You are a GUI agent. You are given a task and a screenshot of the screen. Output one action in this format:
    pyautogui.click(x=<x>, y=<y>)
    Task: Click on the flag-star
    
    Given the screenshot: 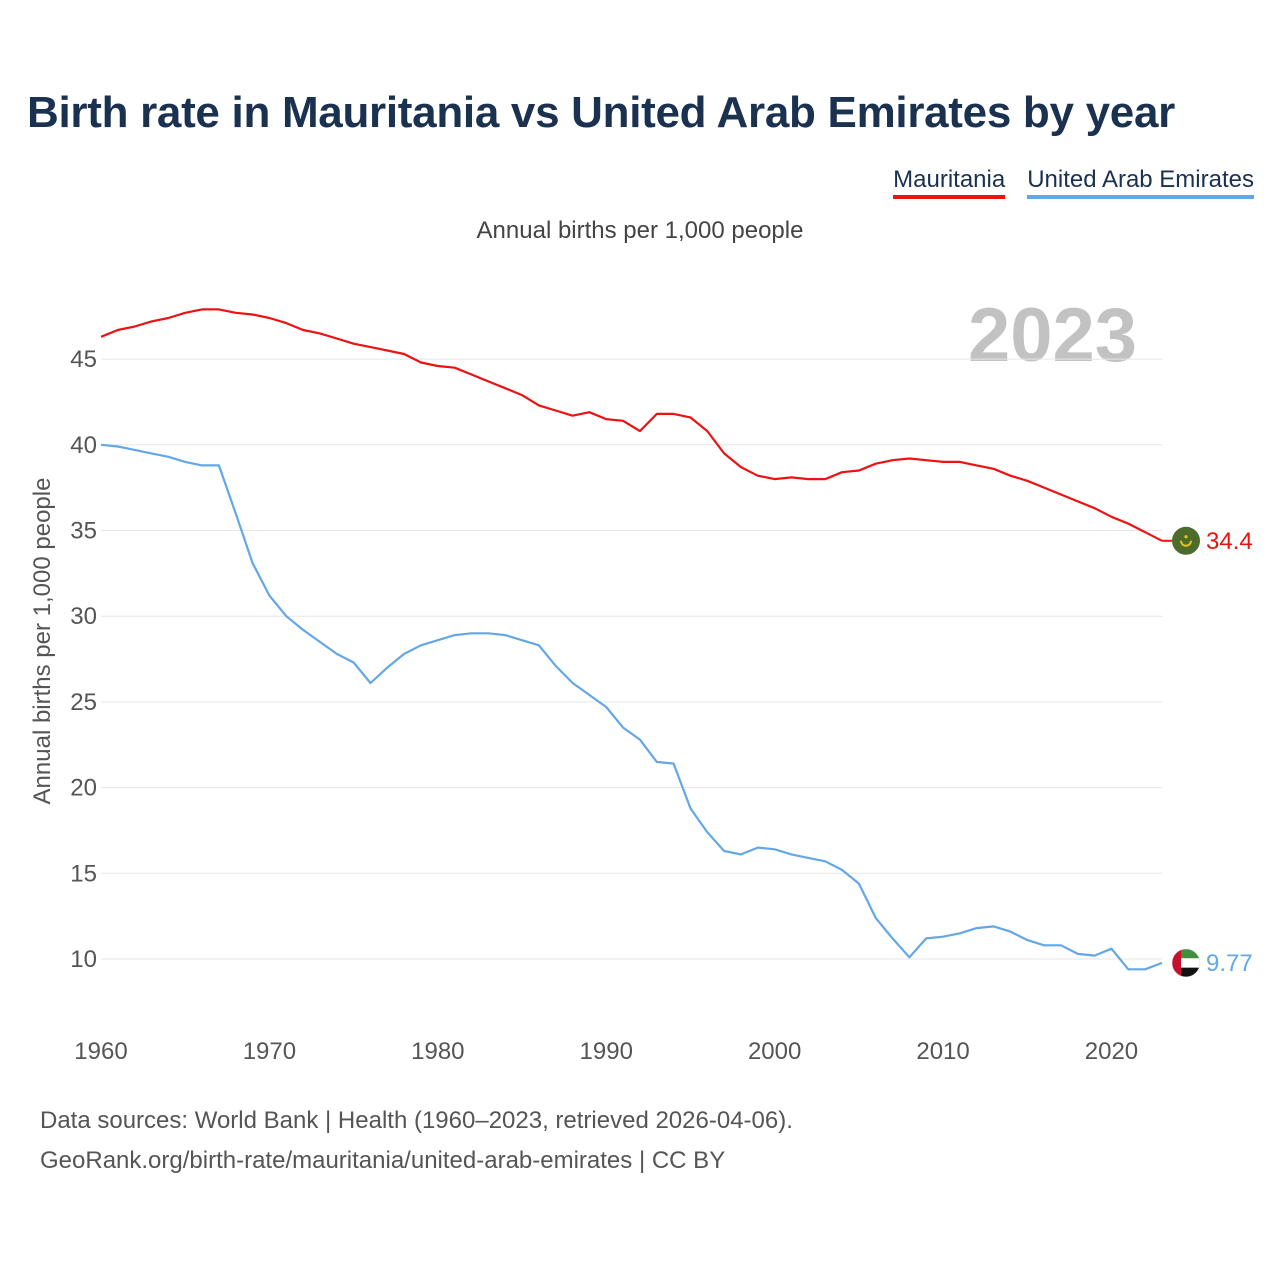 What is the action you would take?
    pyautogui.click(x=1186, y=537)
    